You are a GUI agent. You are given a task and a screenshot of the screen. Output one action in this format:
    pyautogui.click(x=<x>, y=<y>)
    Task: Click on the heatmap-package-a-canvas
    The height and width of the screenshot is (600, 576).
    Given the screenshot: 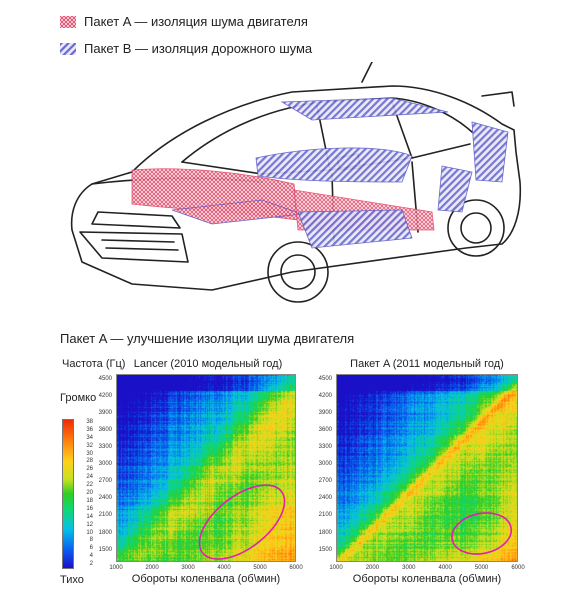 What is the action you would take?
    pyautogui.click(x=427, y=468)
    